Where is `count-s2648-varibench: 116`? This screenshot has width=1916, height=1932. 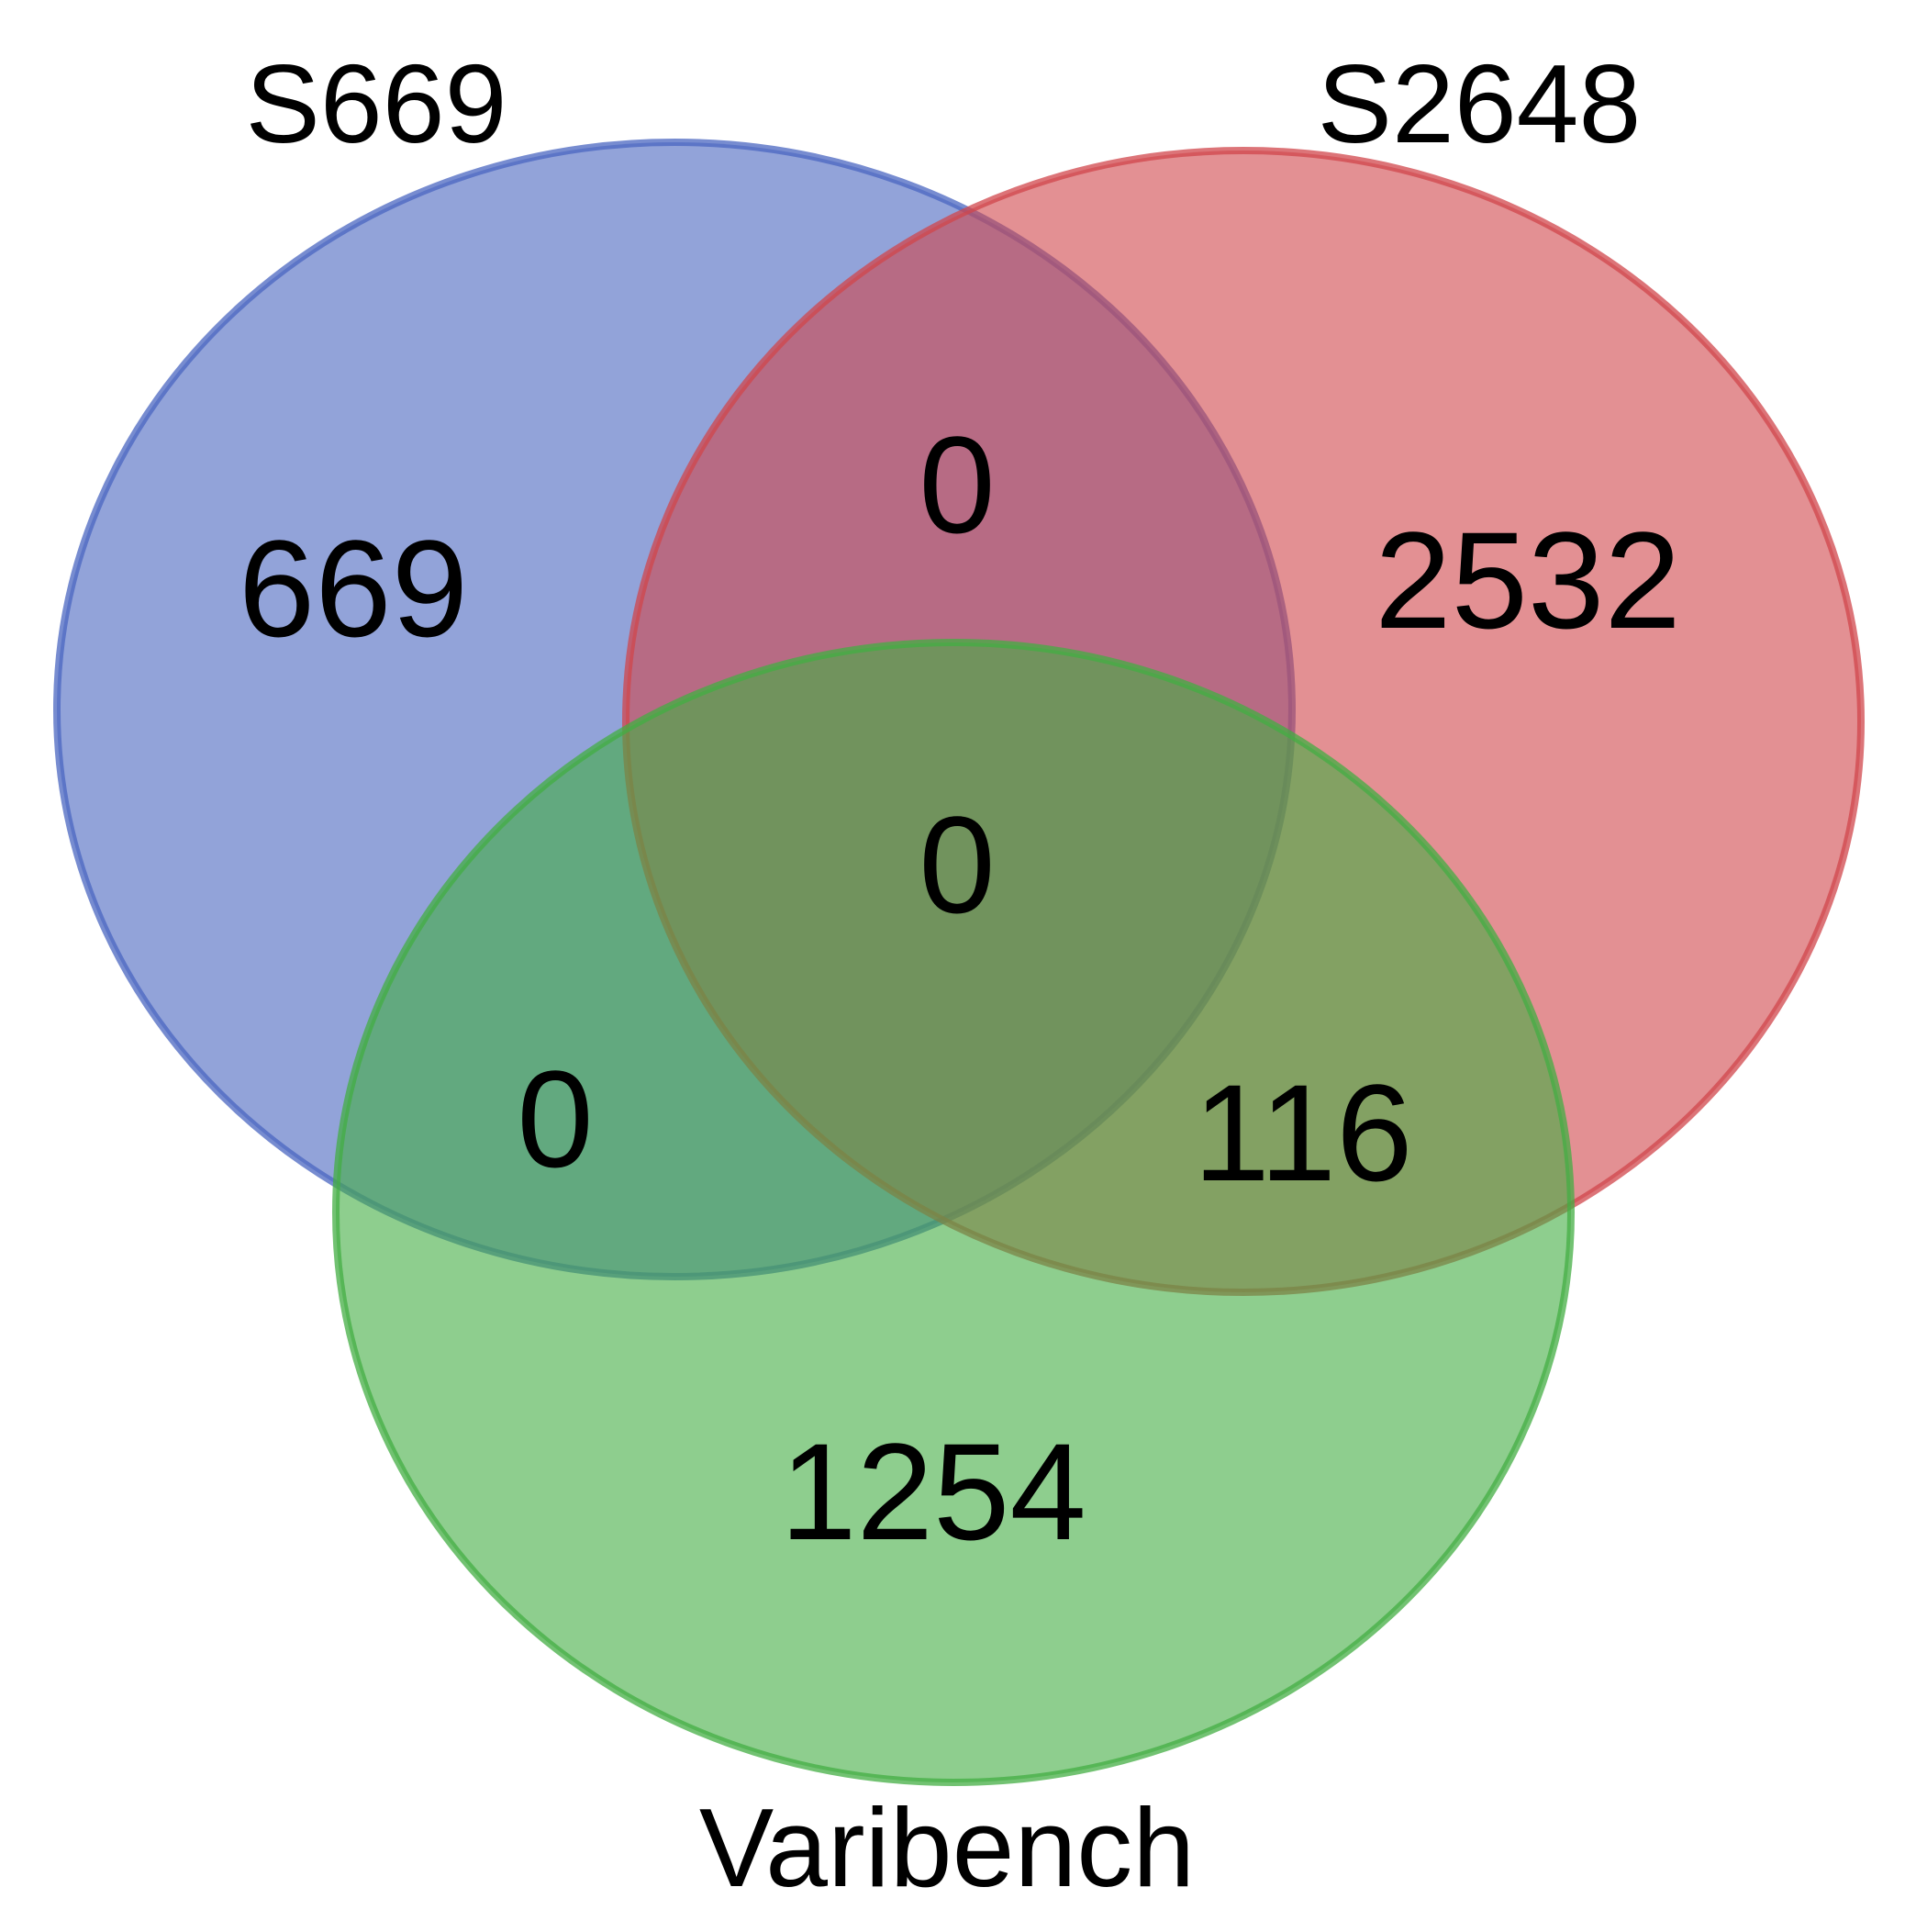
count-s2648-varibench: 116 is located at coordinates (1302, 1132).